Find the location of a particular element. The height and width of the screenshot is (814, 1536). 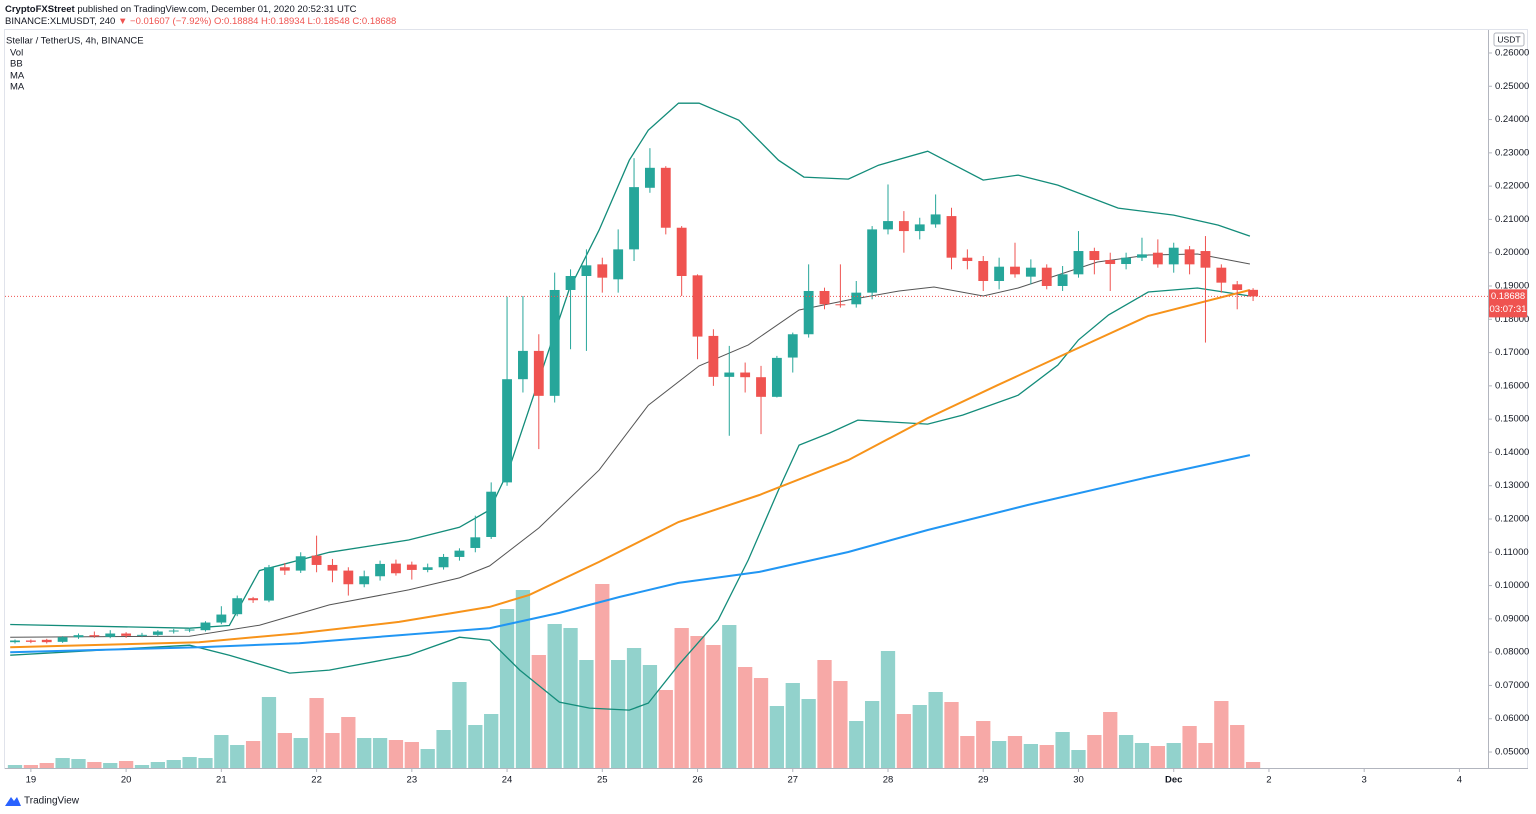

y-tick-label: 0.21000 is located at coordinates (1512, 219).